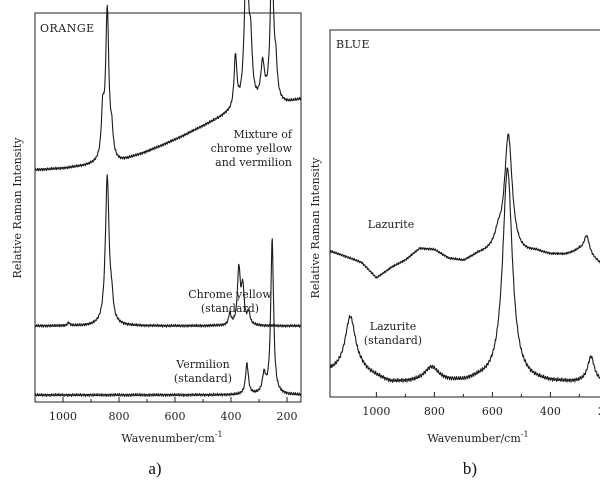 The width and height of the screenshot is (600, 484). What do you see at coordinates (353, 44) in the screenshot?
I see `panel-title-blue: BLUE` at bounding box center [353, 44].